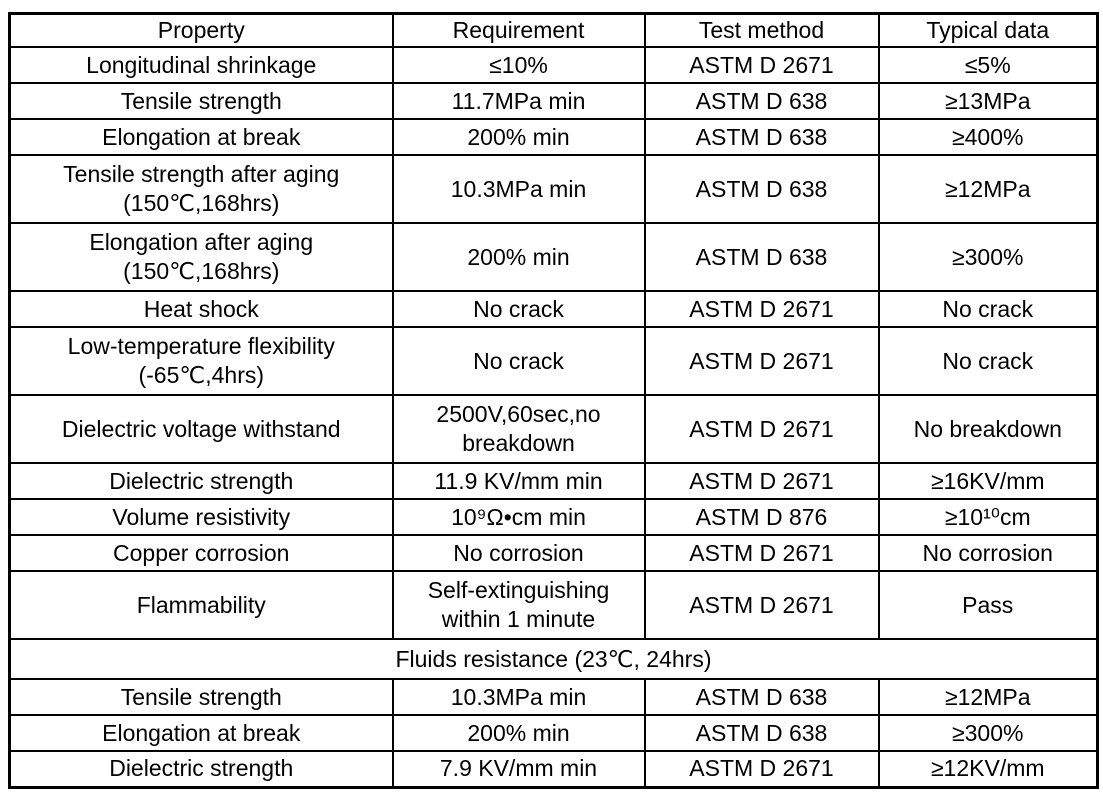  I want to click on property-cell: Flammability, so click(201, 605).